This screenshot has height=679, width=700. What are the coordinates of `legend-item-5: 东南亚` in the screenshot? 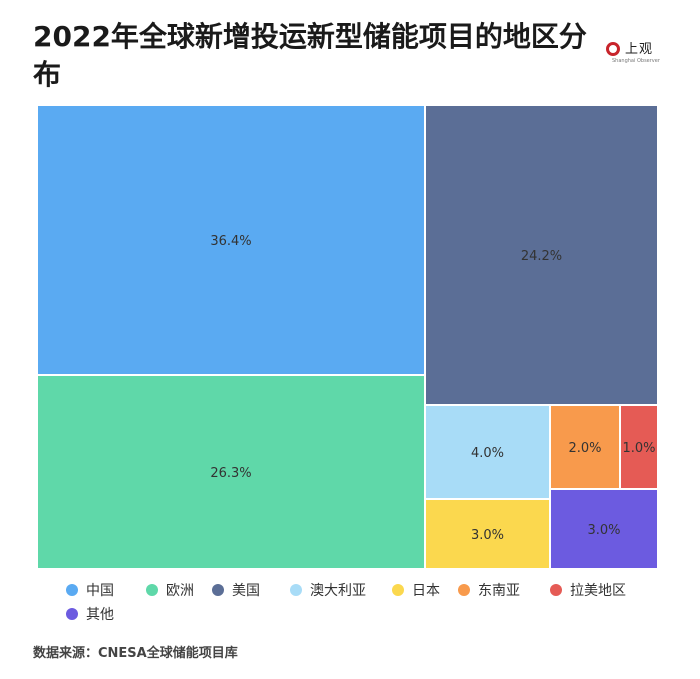 It's located at (489, 590).